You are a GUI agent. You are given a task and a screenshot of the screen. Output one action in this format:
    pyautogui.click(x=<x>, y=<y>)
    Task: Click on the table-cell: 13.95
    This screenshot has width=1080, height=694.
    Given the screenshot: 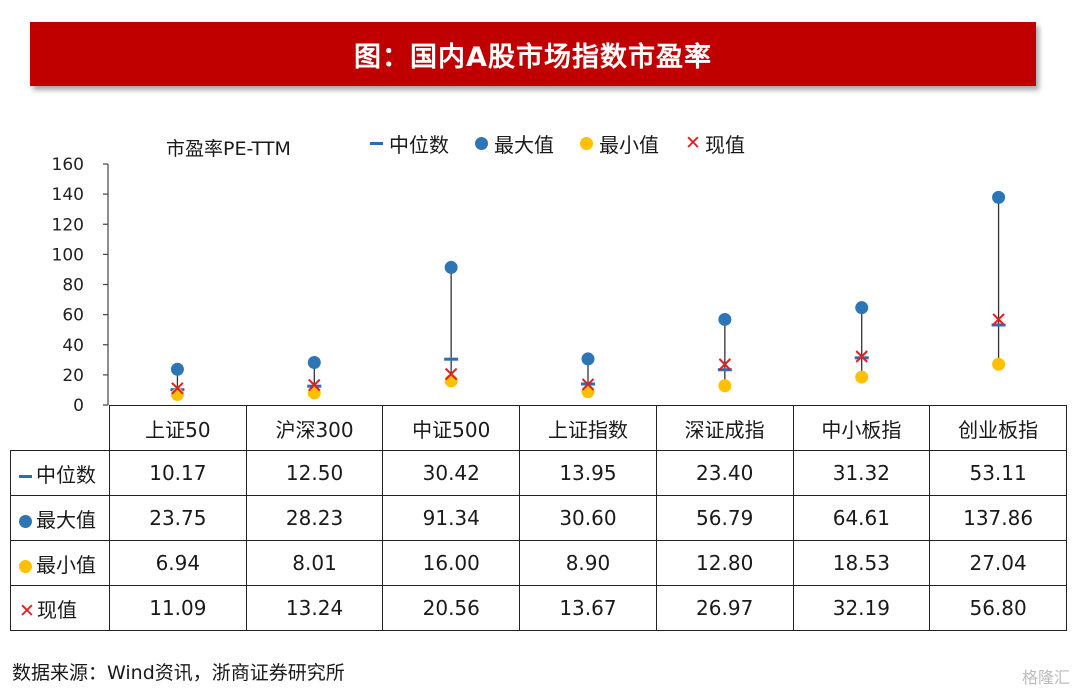 What is the action you would take?
    pyautogui.click(x=588, y=473)
    